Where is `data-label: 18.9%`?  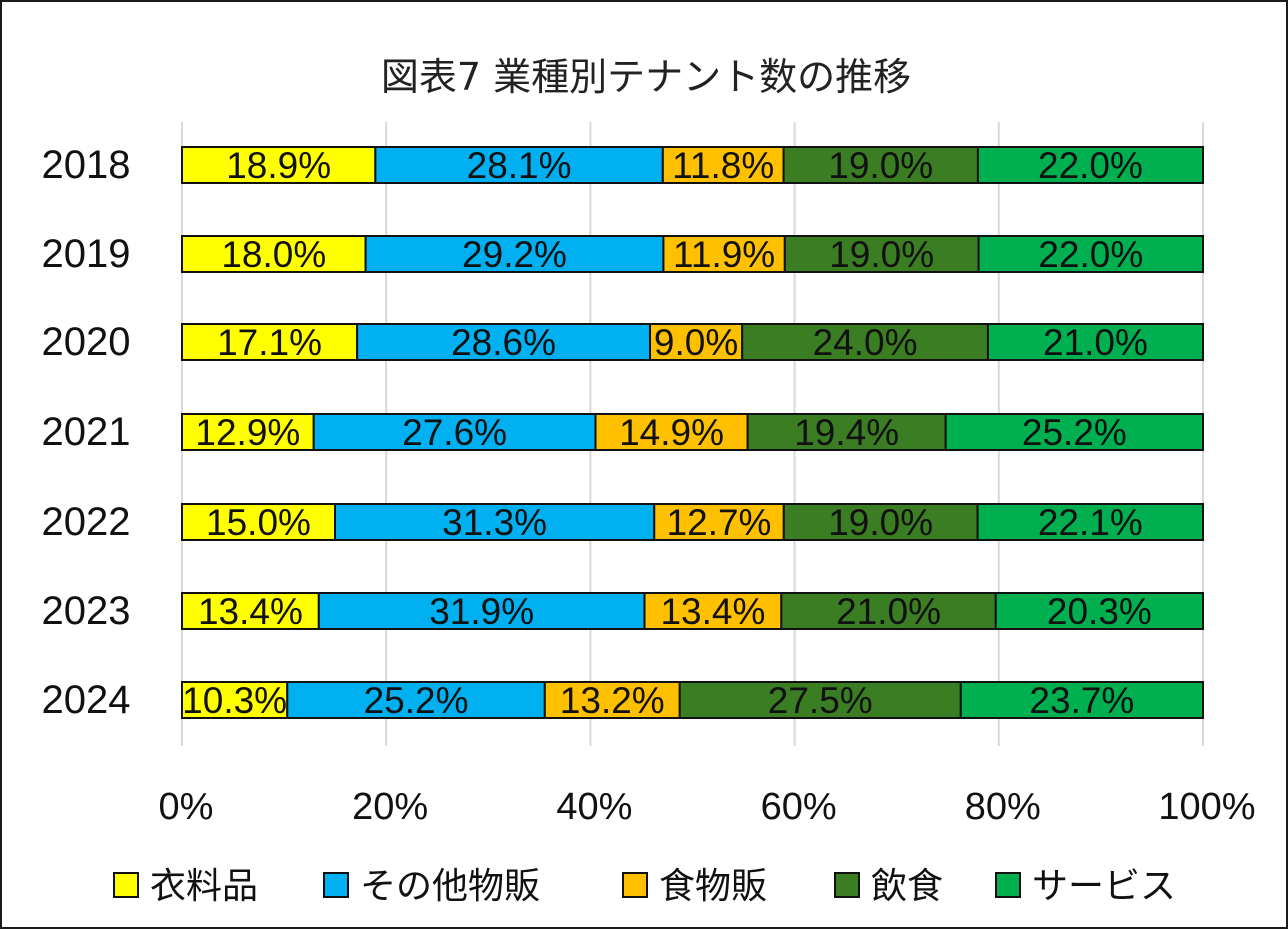
data-label: 18.9% is located at coordinates (278, 165).